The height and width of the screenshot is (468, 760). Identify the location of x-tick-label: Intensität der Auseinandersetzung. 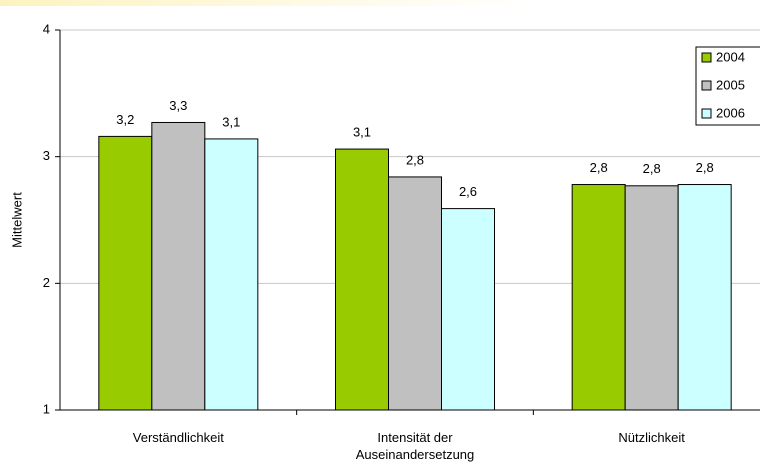
(415, 446).